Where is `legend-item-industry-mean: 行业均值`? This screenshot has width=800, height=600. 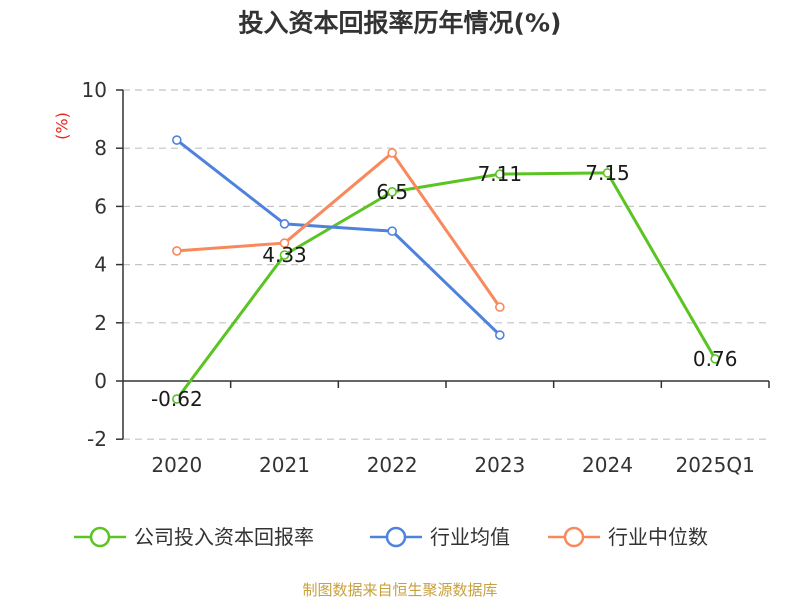 legend-item-industry-mean: 行业均值 is located at coordinates (440, 537).